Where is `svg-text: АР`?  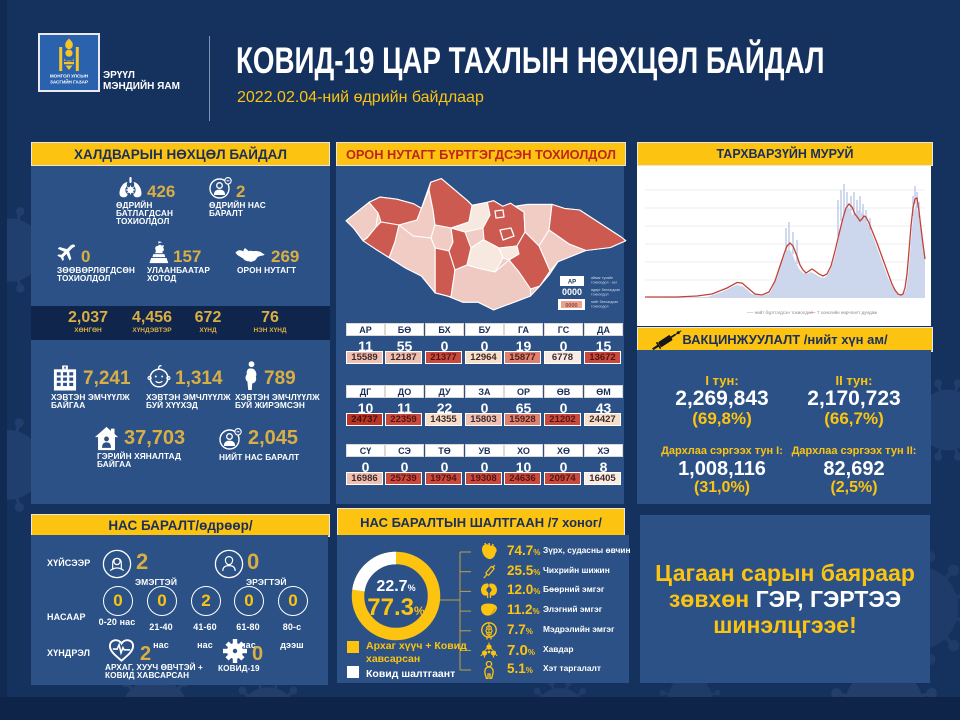 svg-text: АР is located at coordinates (572, 283).